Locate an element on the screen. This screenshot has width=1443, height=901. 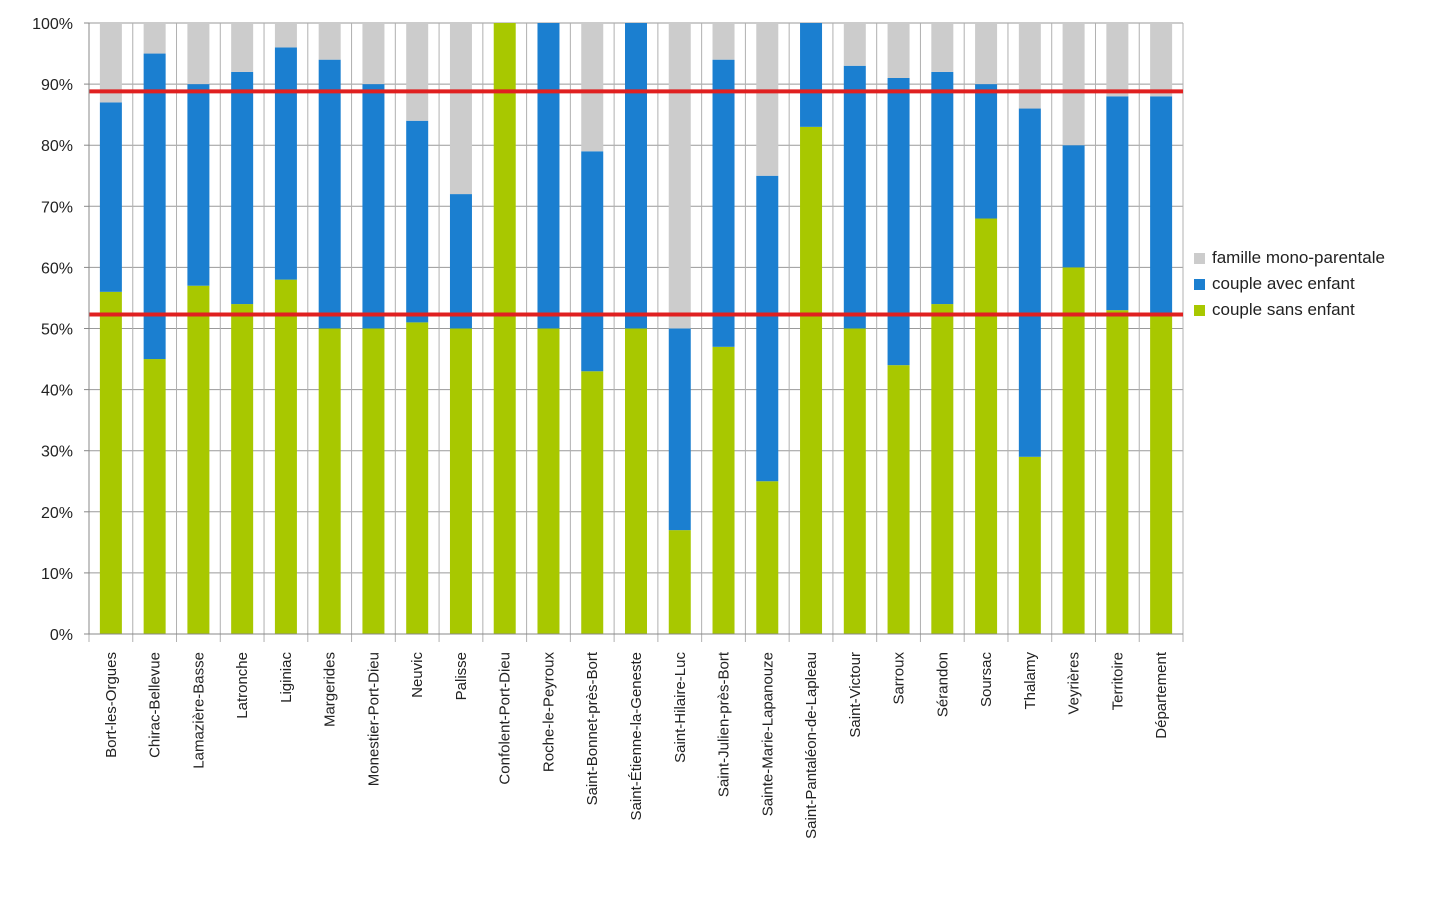
legend-item: couple sans enfant is located at coordinates (1289, 310).